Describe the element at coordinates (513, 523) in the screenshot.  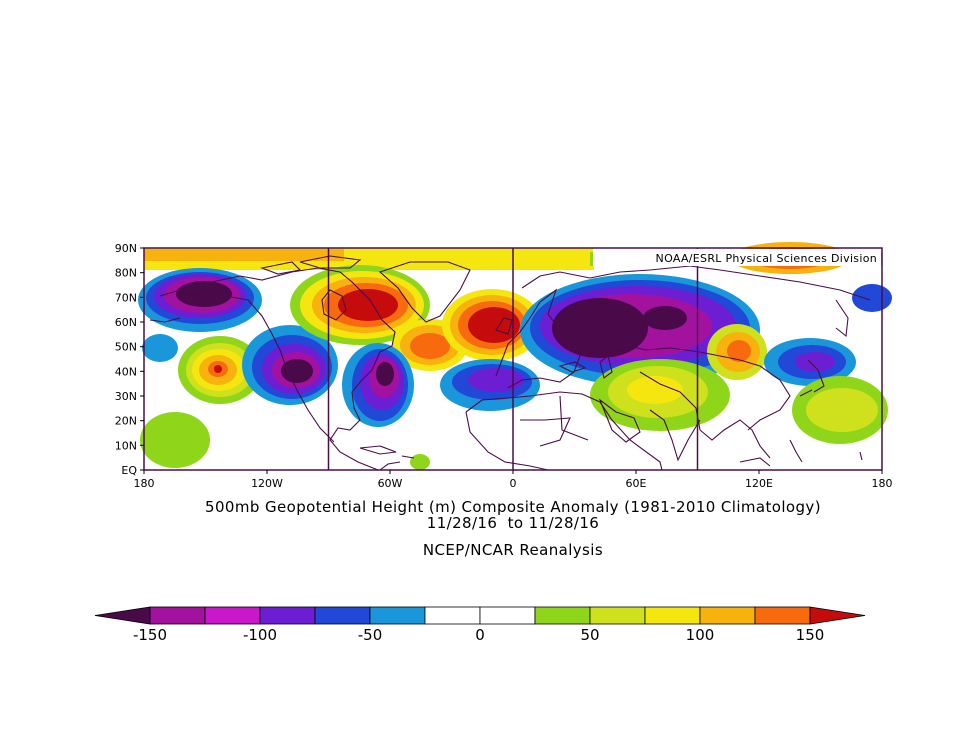
I see `date-range: 11/28/16 to 11/28/16` at that location.